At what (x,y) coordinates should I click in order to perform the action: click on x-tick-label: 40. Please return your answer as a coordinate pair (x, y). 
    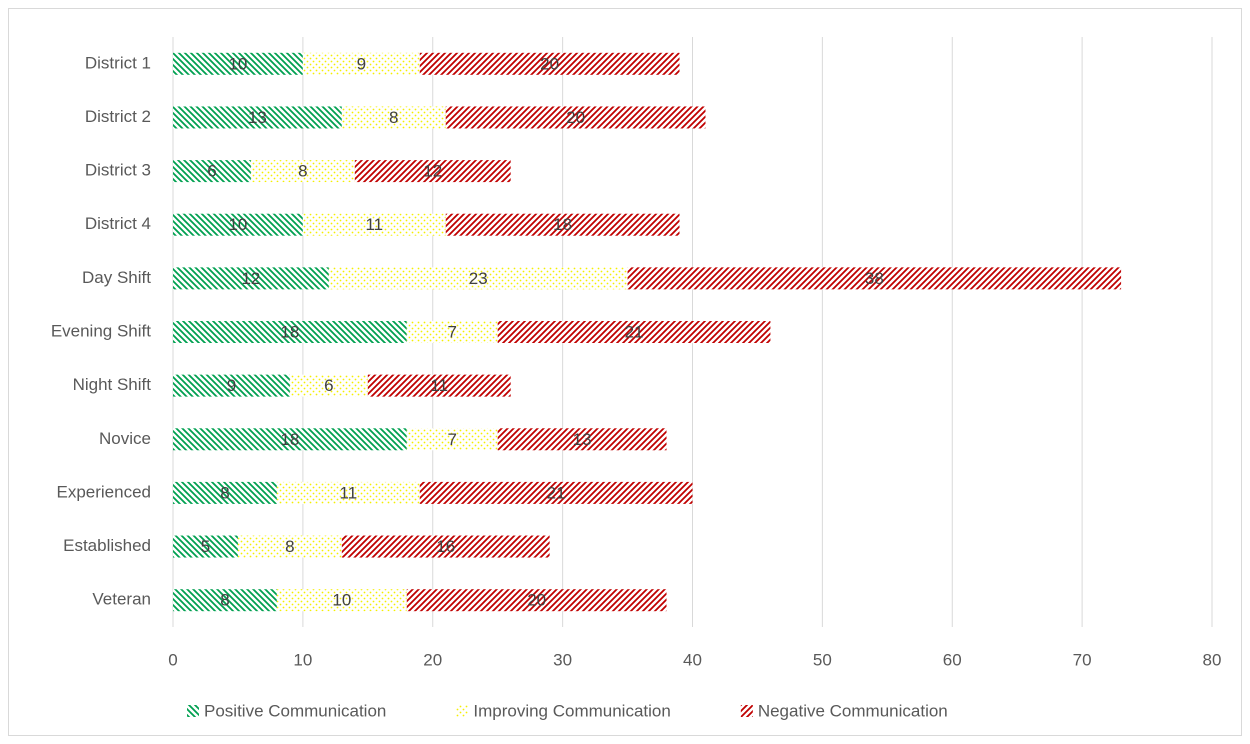
    Looking at the image, I should click on (692, 659).